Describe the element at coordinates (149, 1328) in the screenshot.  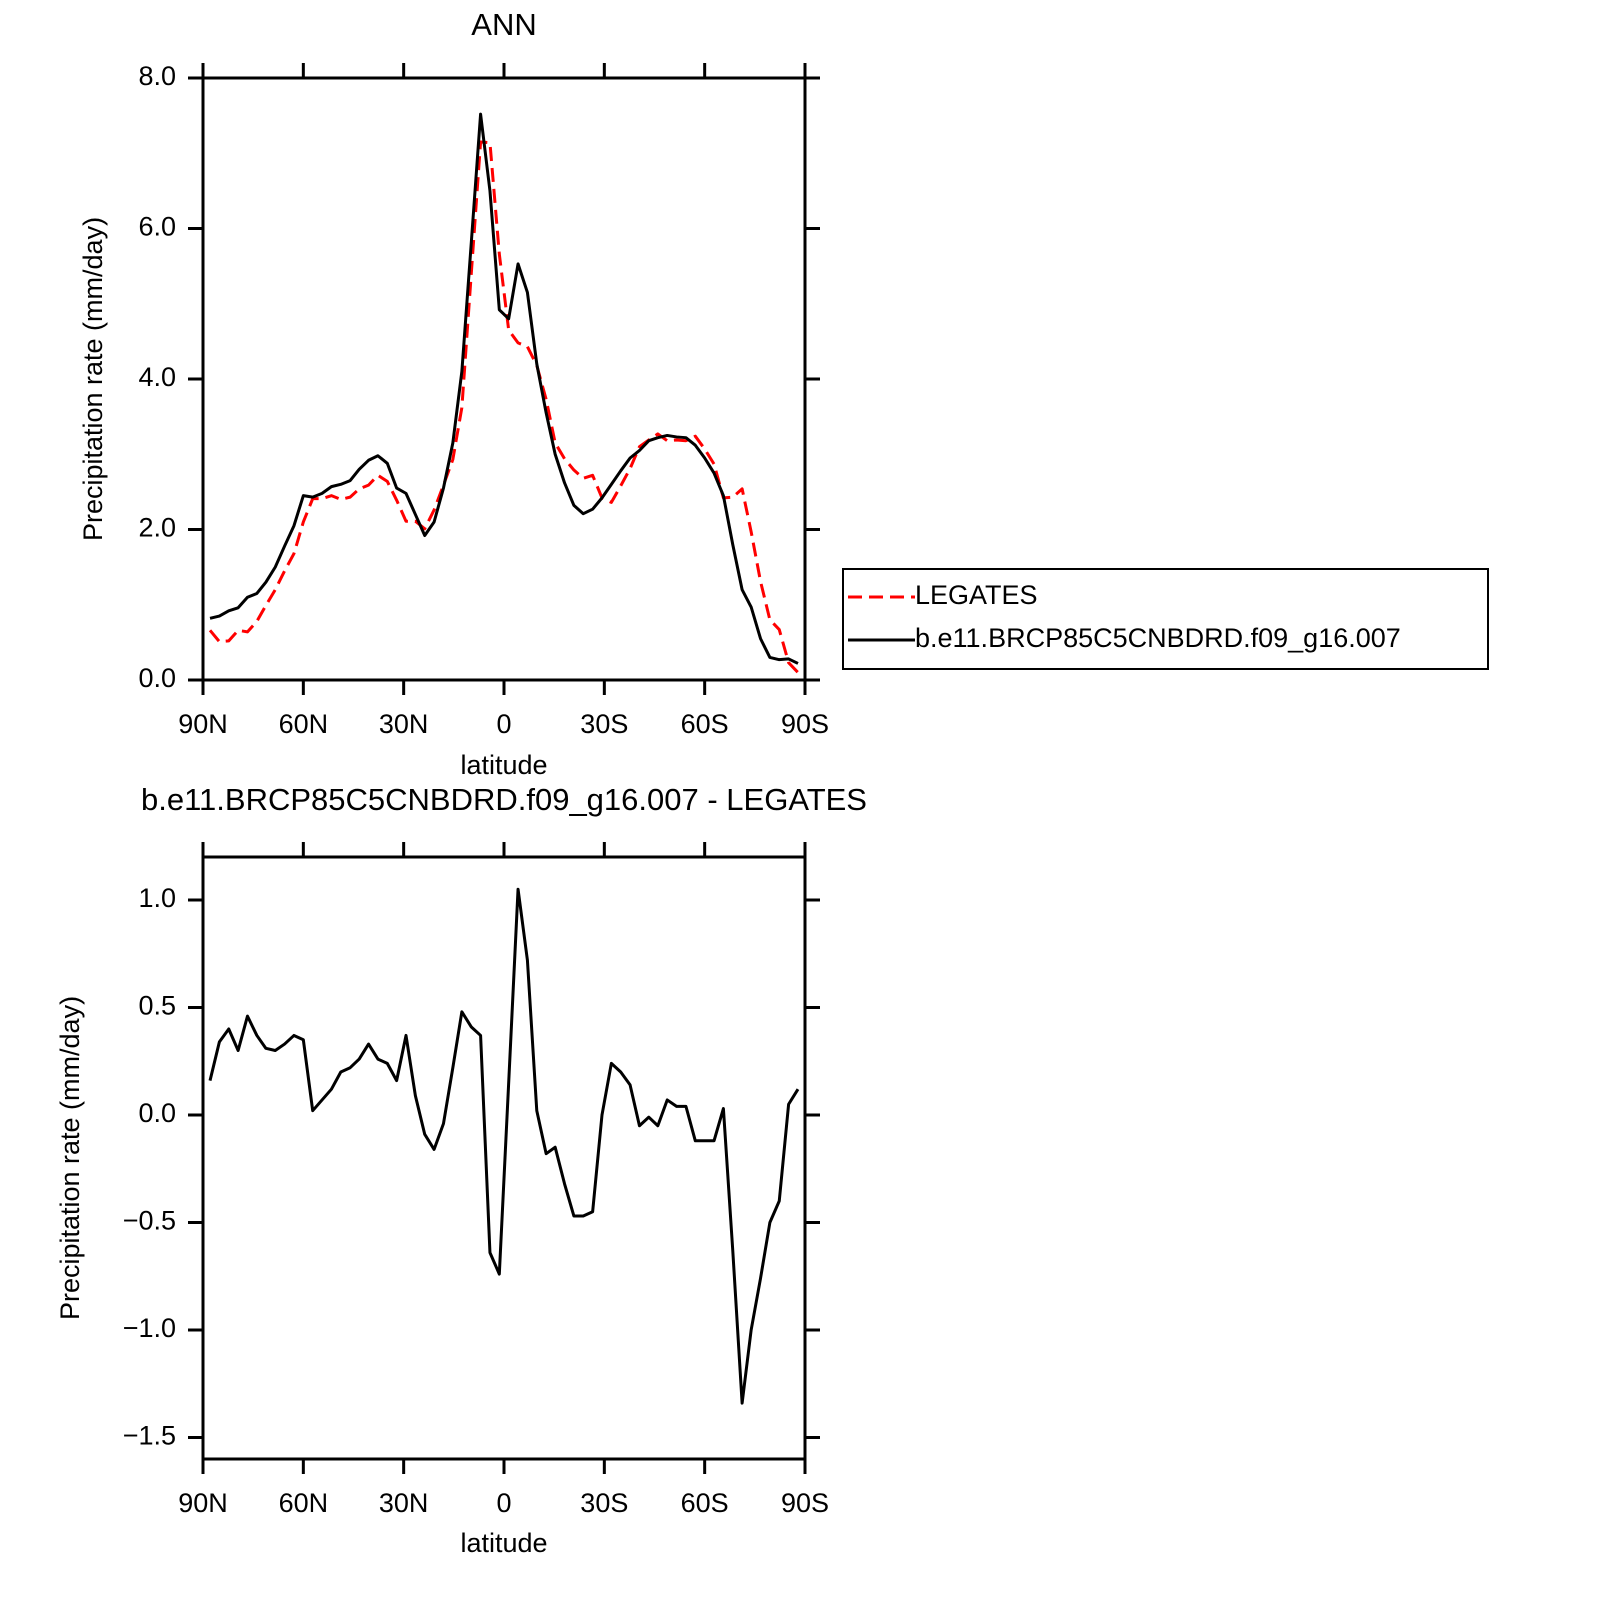
I see `y-tick-label: −1.0` at that location.